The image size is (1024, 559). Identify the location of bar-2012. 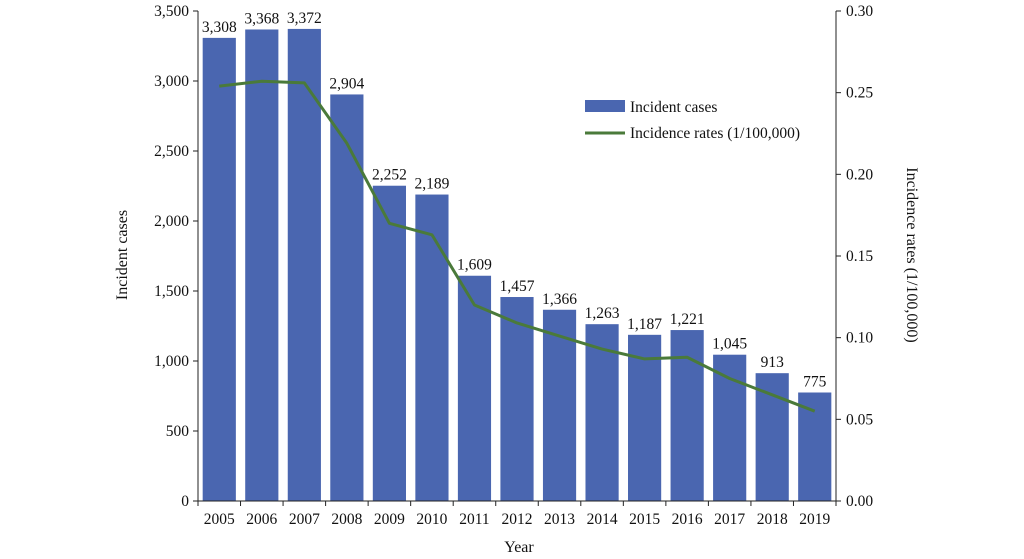
(517, 399).